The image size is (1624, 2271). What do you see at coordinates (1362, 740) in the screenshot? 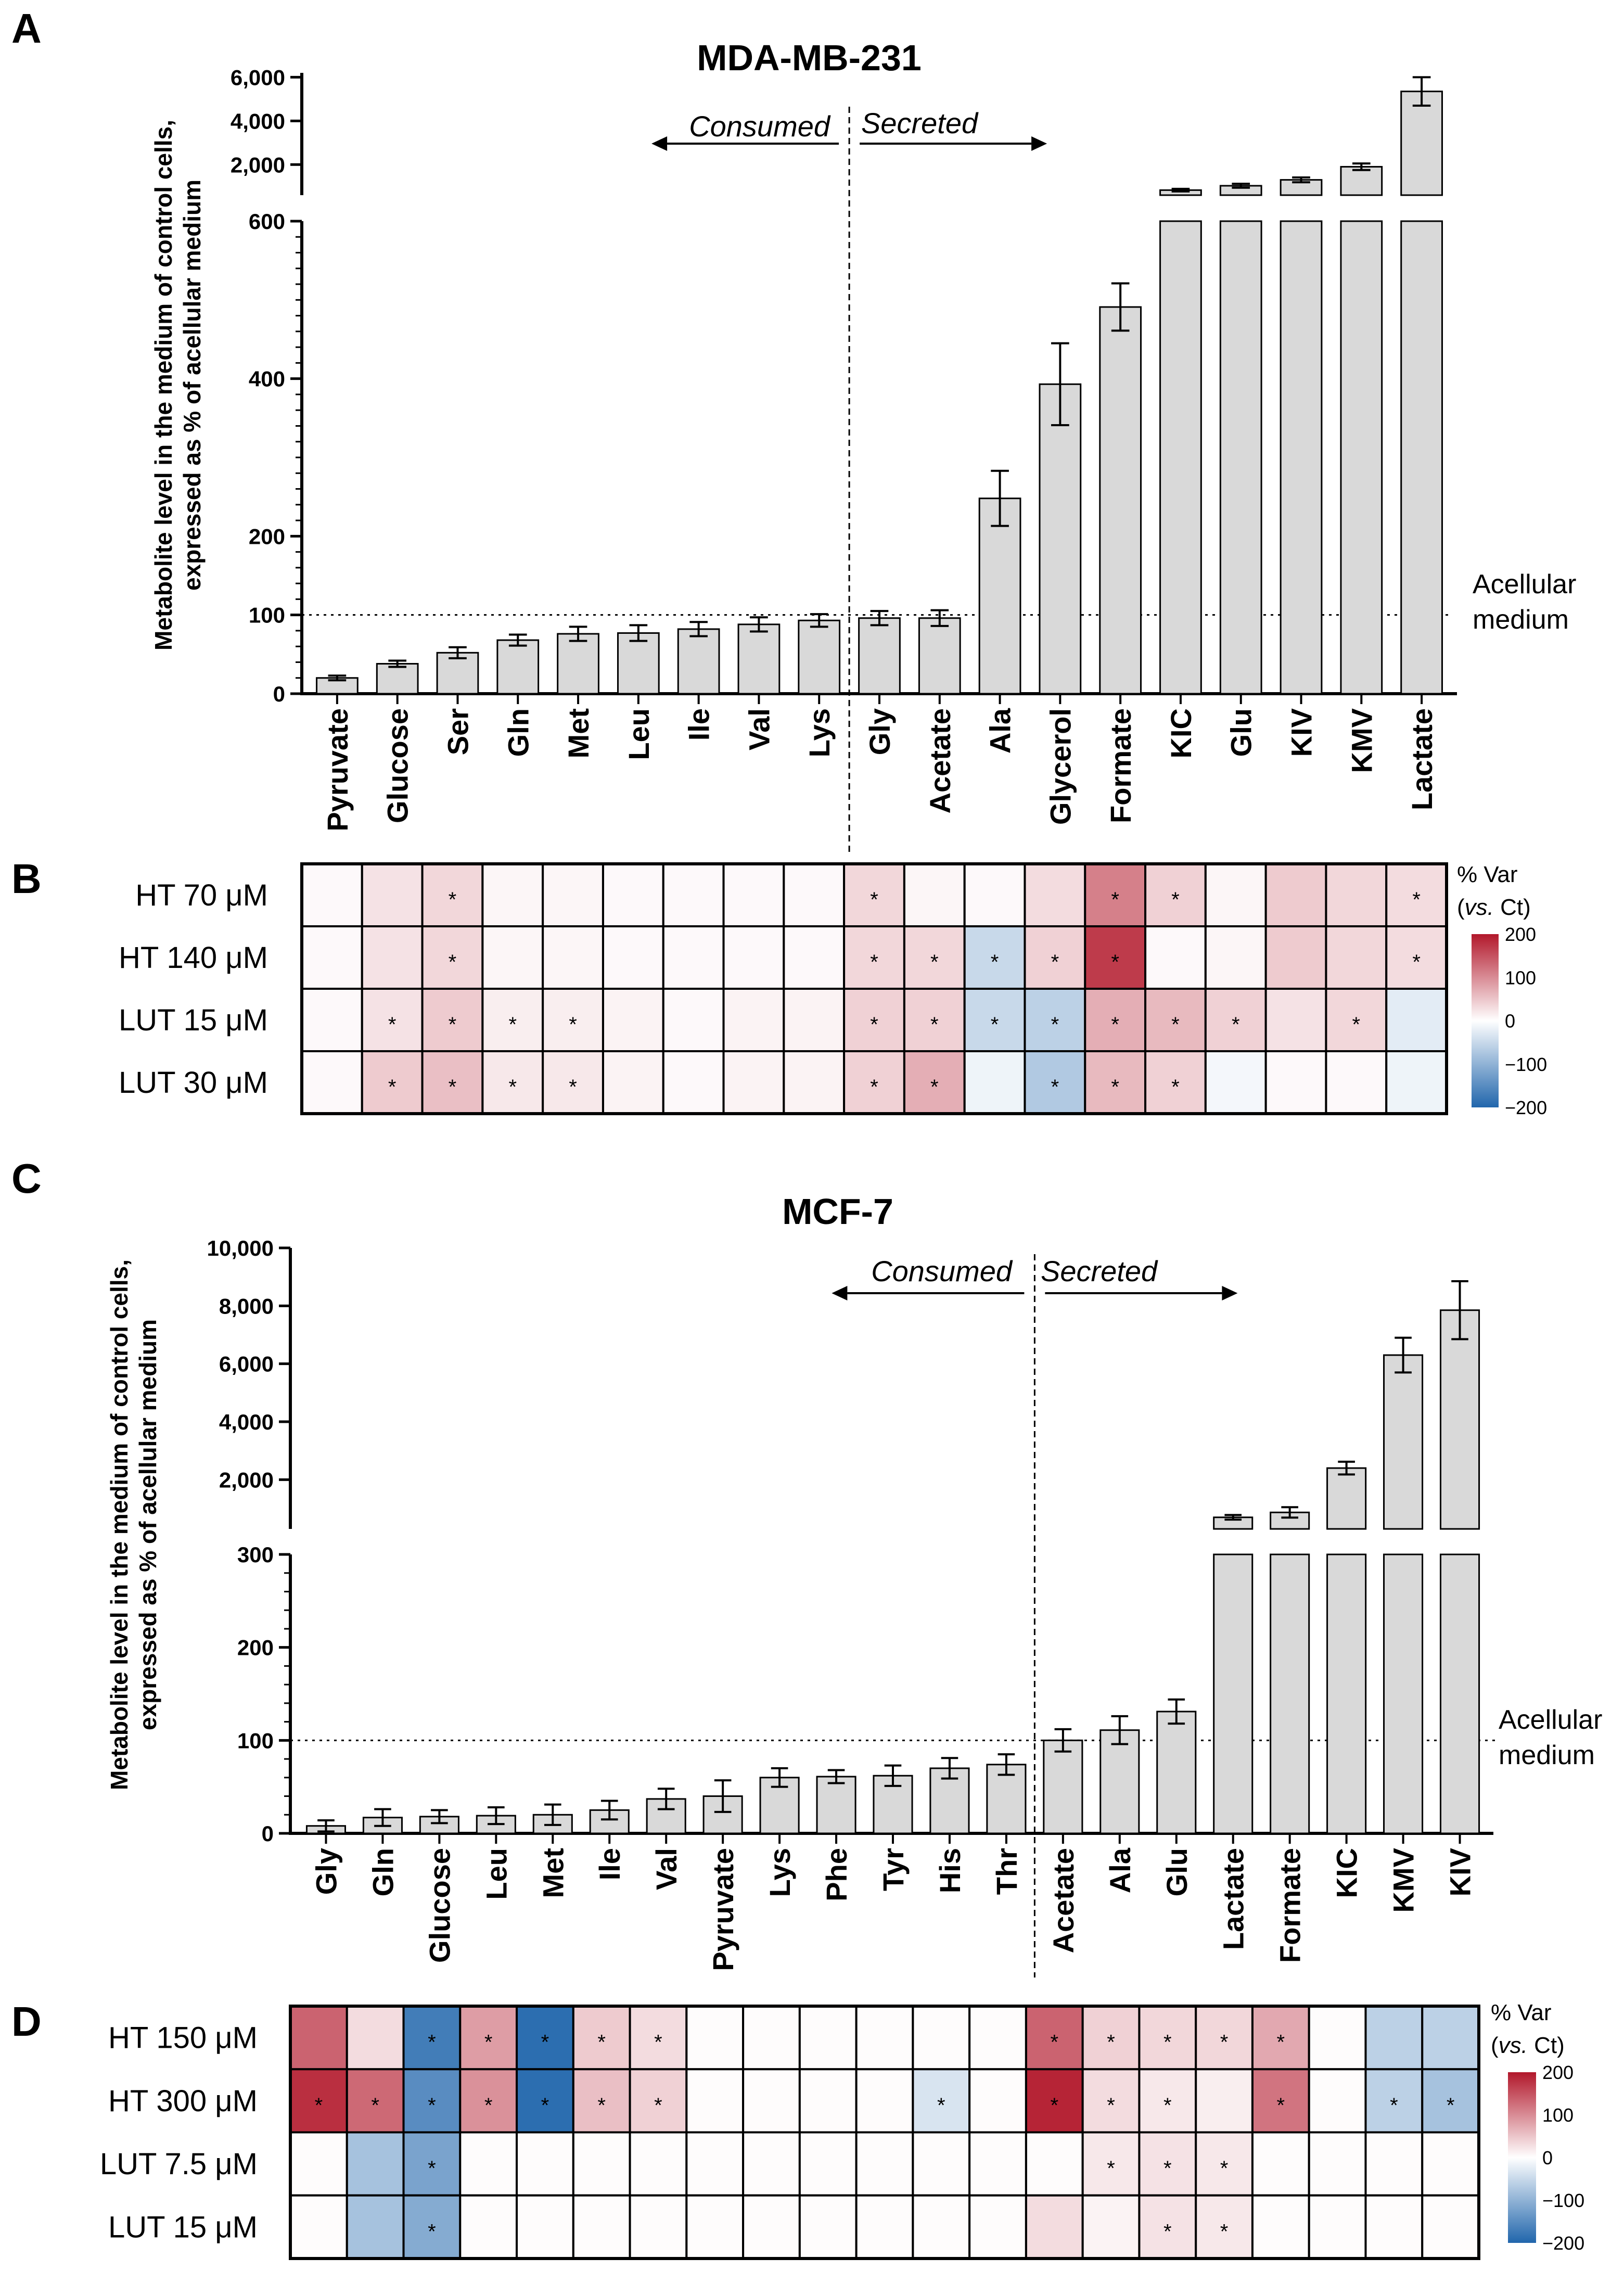
I see `x-tick-label: KMV` at bounding box center [1362, 740].